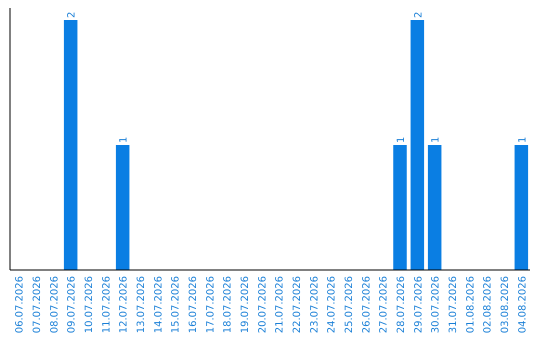 This screenshot has height=340, width=540. I want to click on x-tick-label: 27.07.2026, so click(384, 305).